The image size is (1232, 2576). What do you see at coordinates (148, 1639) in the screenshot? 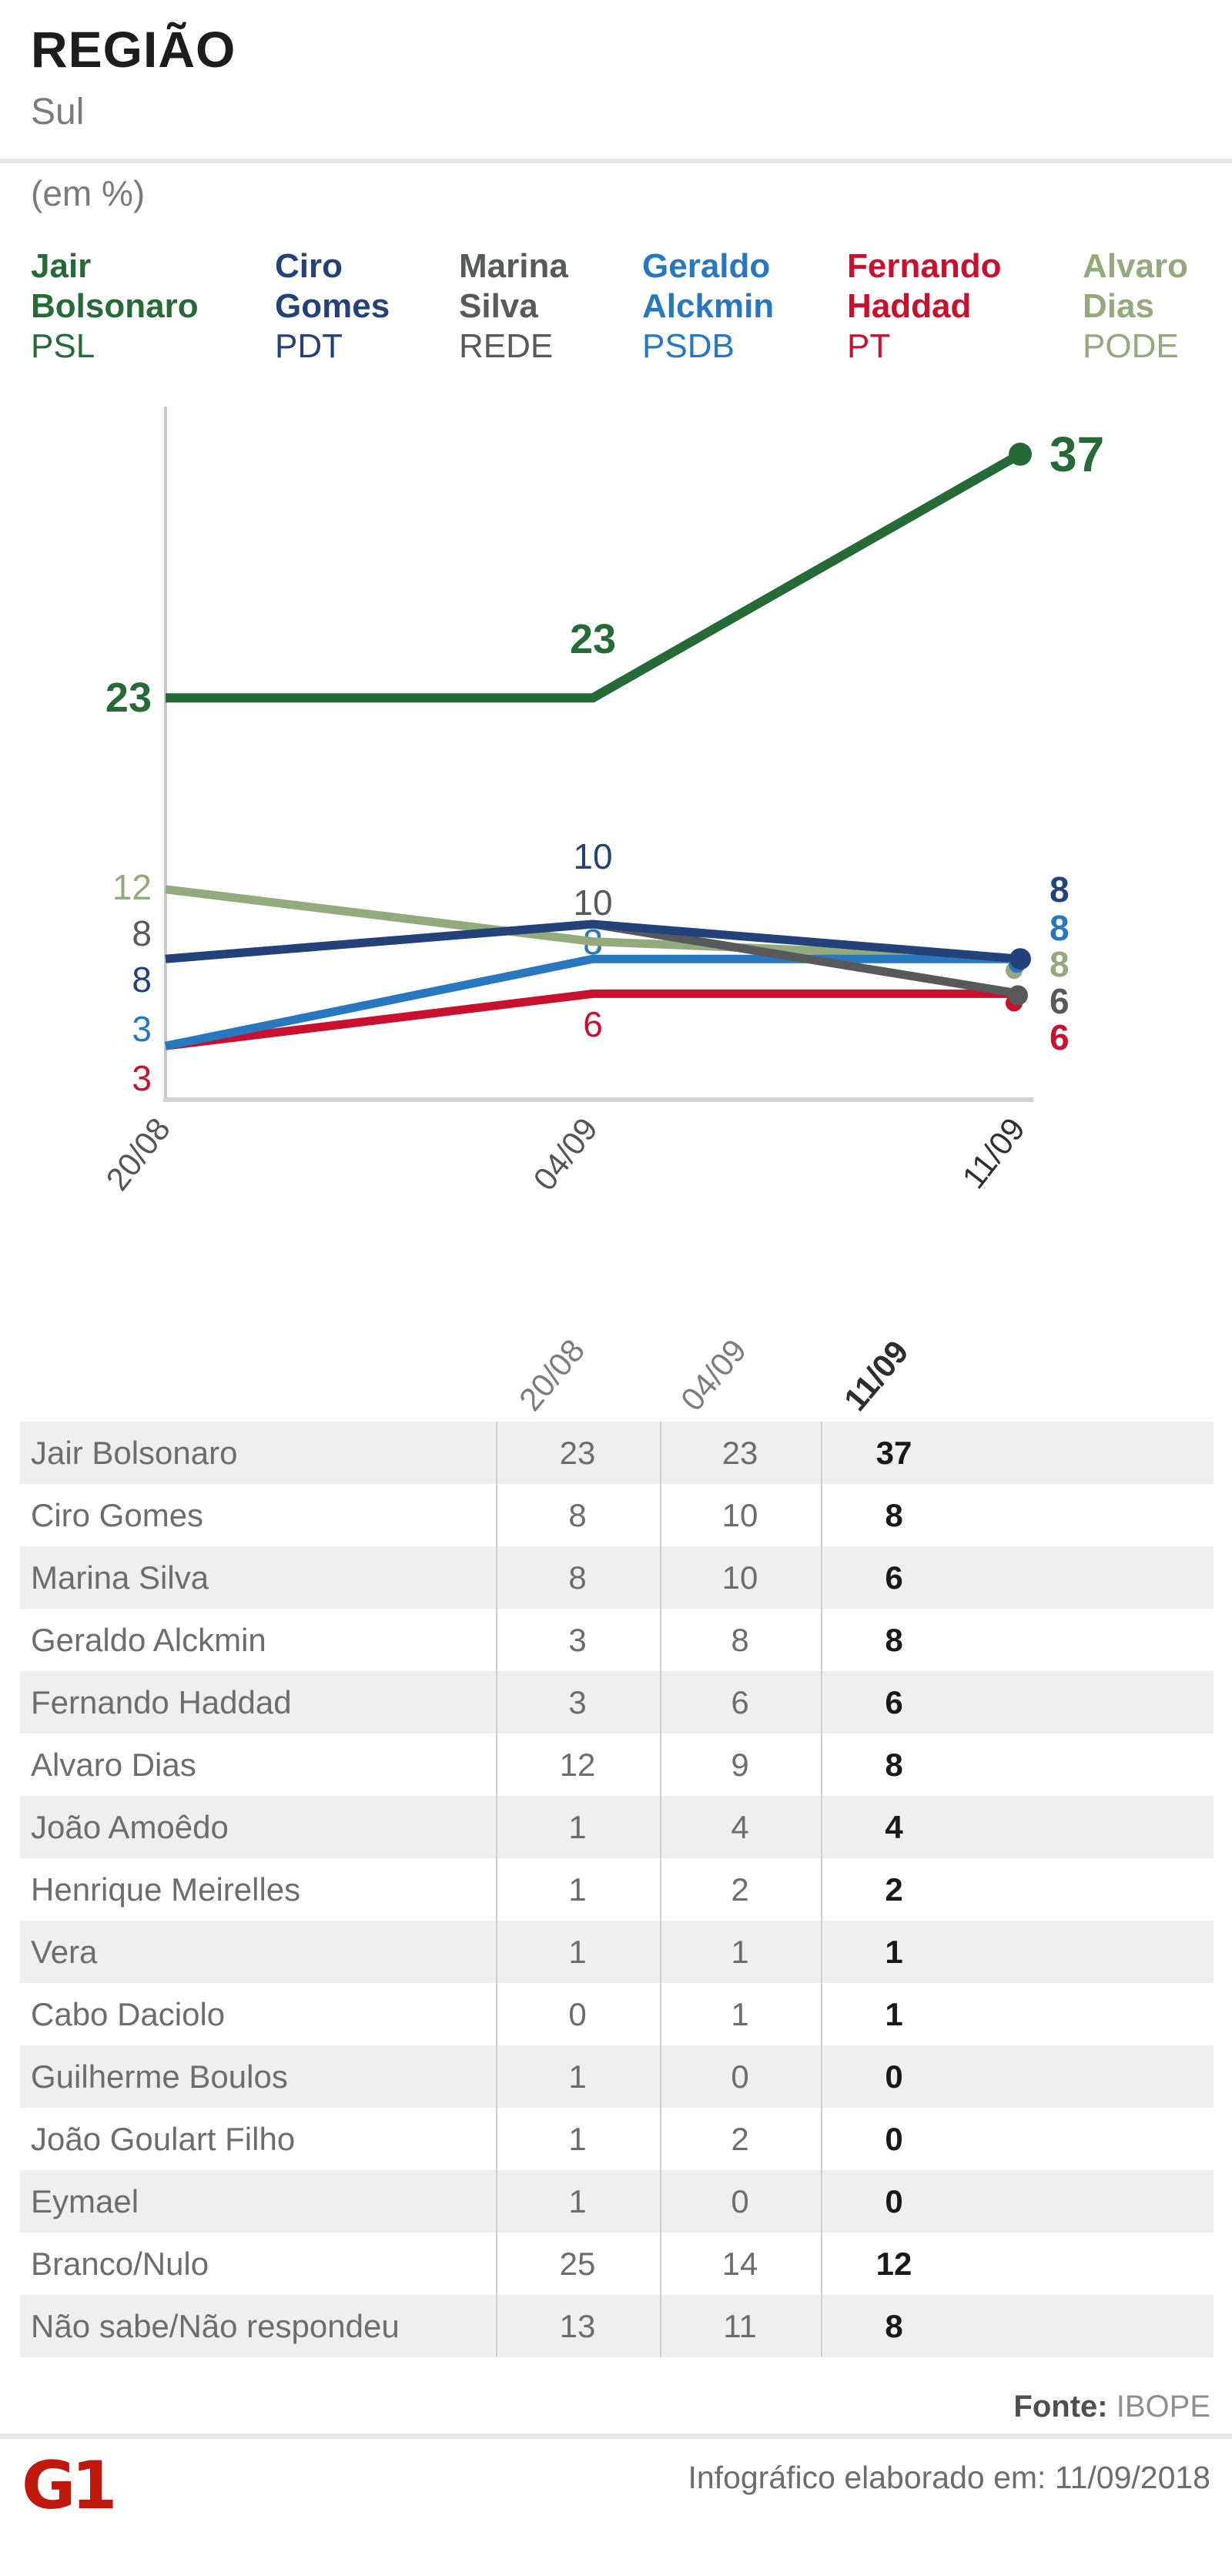
I see `candidate-name: Geraldo Alckmin` at bounding box center [148, 1639].